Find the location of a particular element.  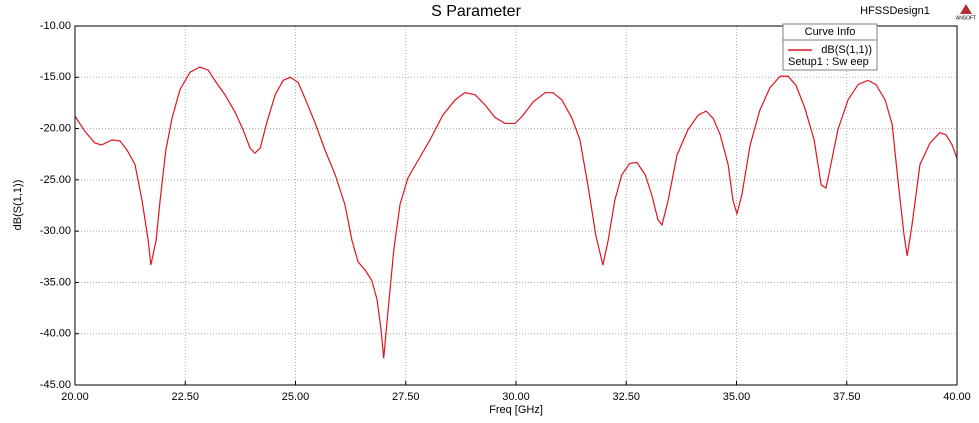

legend-title: Curve Info is located at coordinates (830, 32).